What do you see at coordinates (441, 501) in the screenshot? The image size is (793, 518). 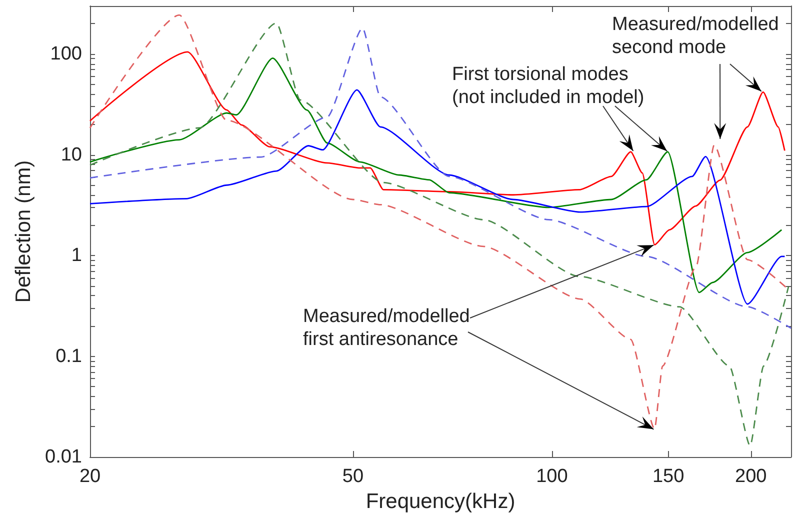 I see `x-axis-title: Frequency(kHz)` at bounding box center [441, 501].